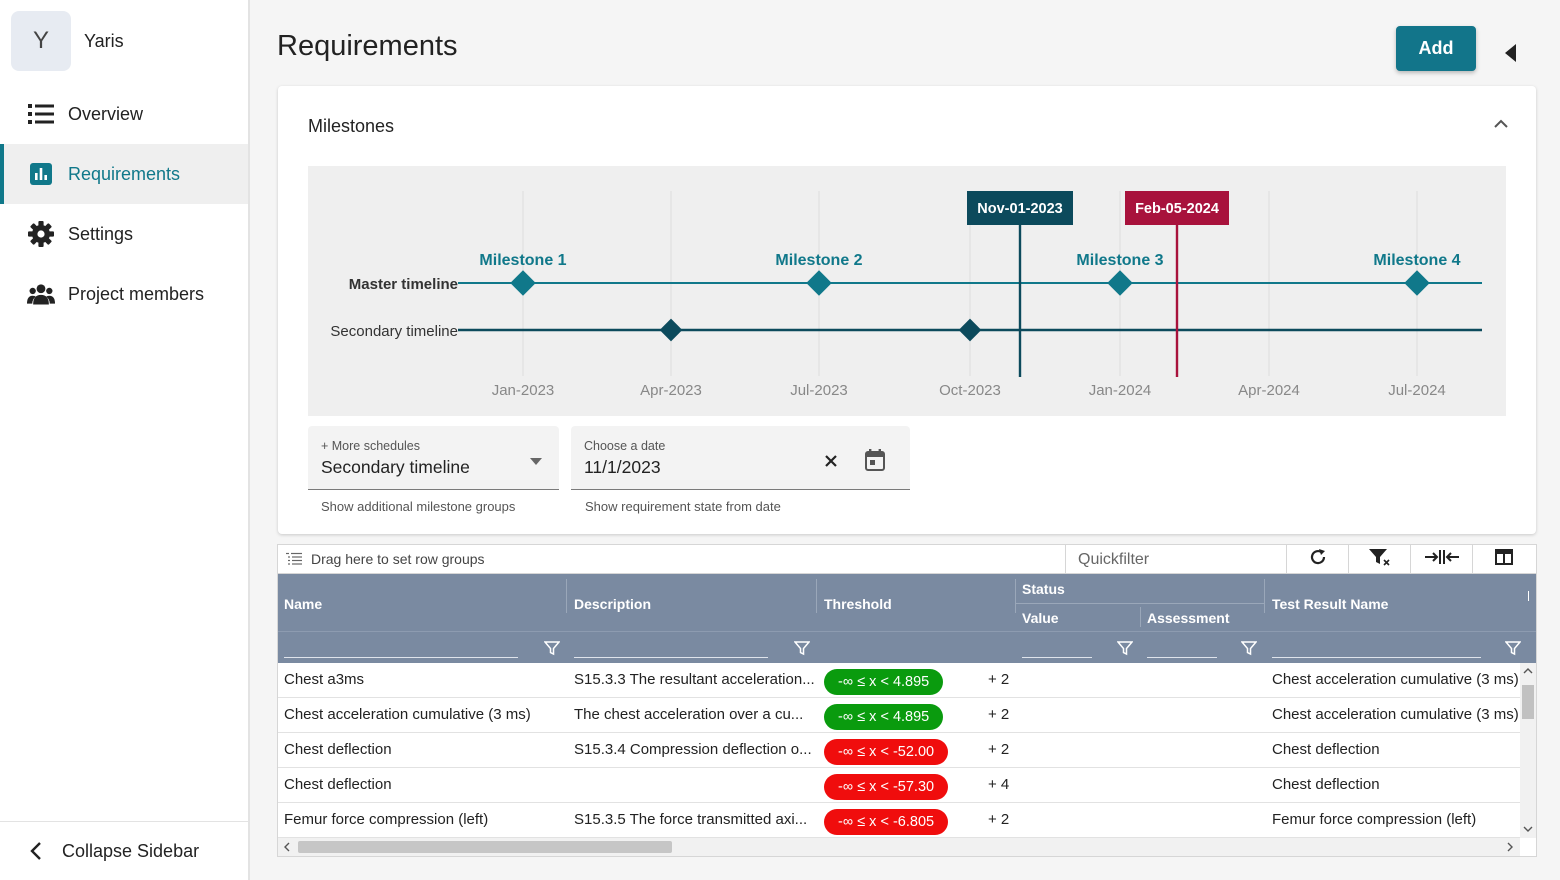  Describe the element at coordinates (899, 847) in the screenshot. I see `horizontal-scrollbar` at that location.